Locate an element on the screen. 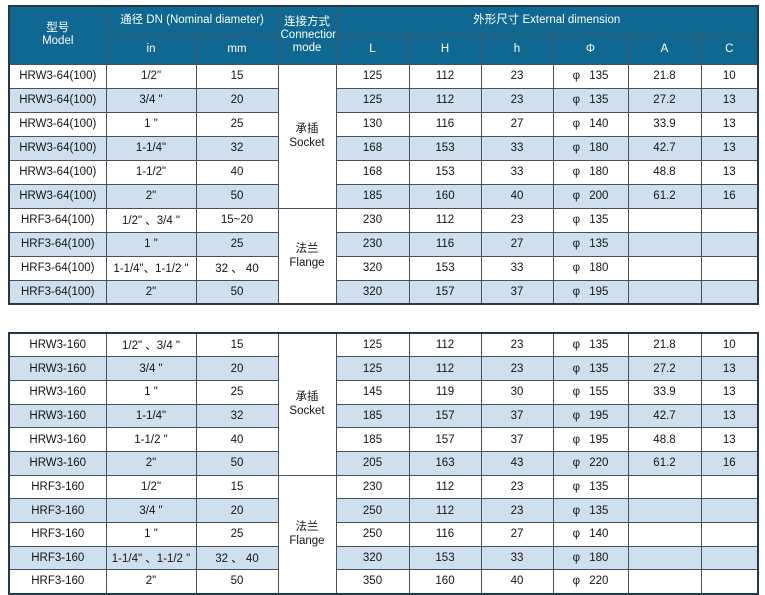  cell-A: 61.2 is located at coordinates (664, 196).